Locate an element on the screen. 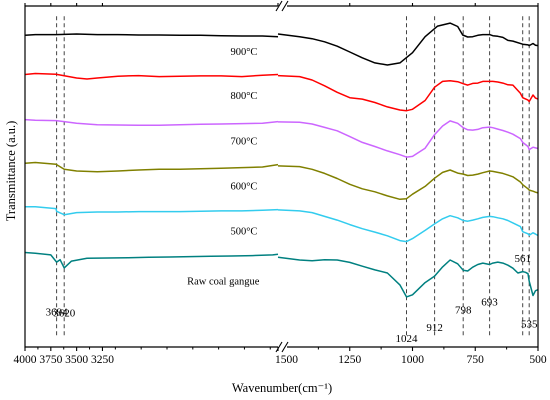 This screenshot has height=400, width=550. peak-label-561: 561 is located at coordinates (522, 259).